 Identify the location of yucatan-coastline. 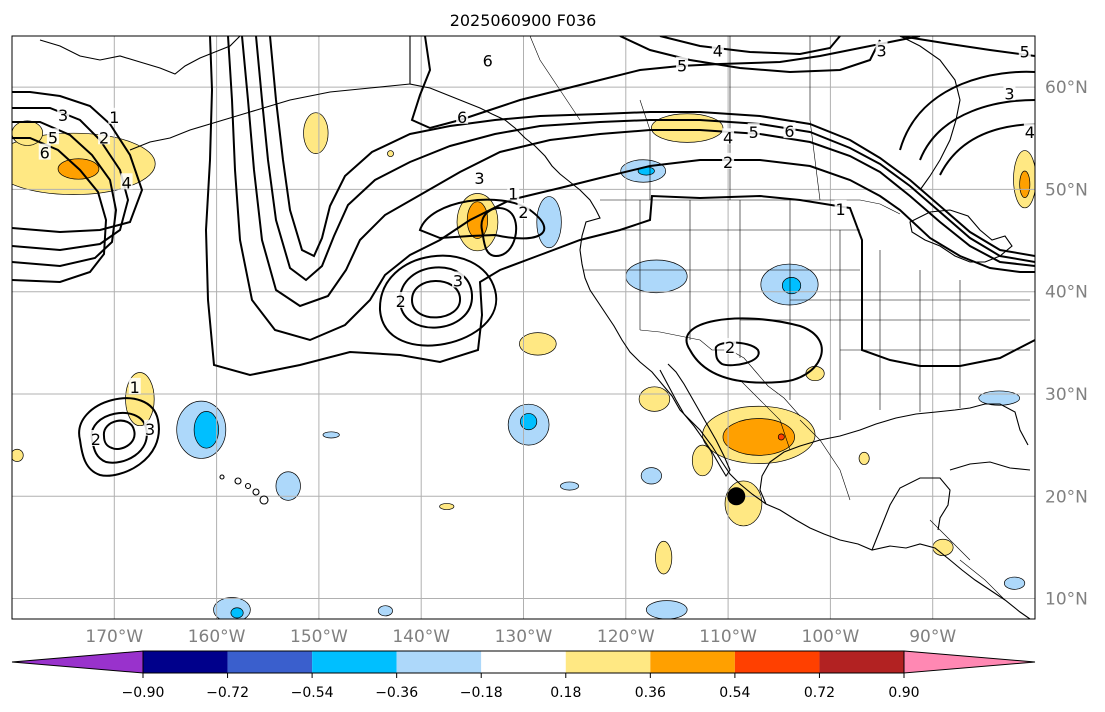
(911, 514).